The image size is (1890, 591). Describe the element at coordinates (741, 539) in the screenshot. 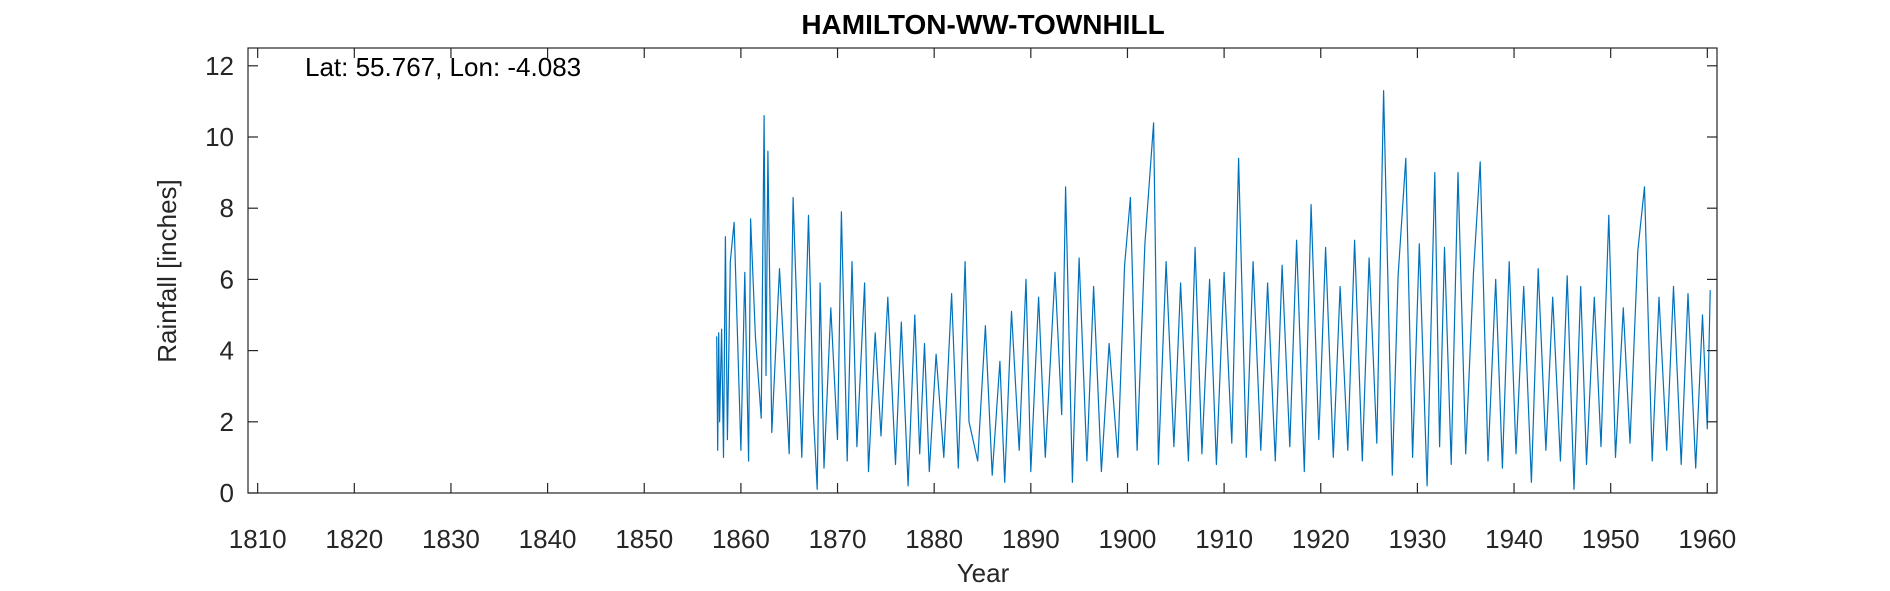

I see `x-tick-label: 1860` at that location.